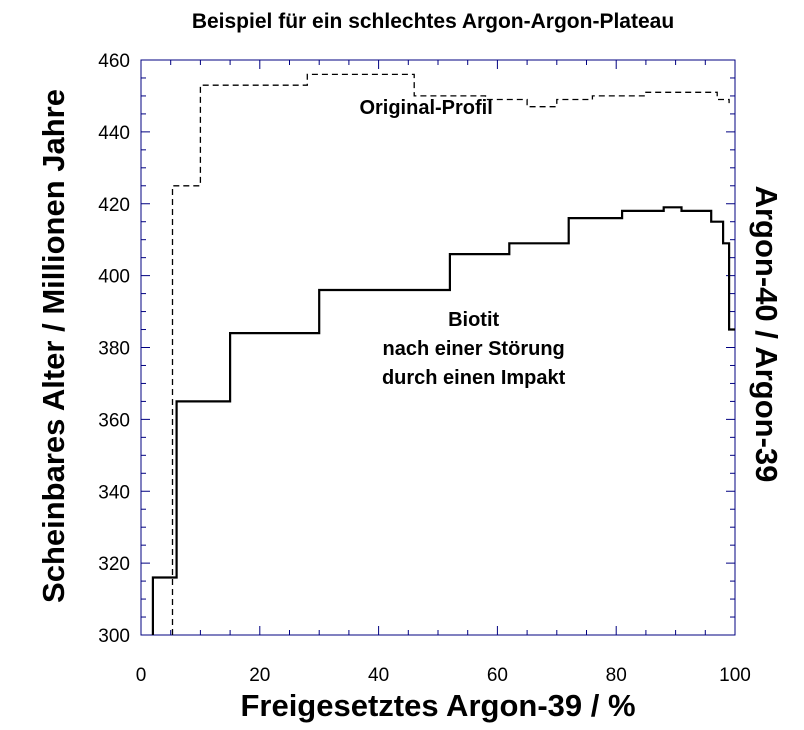 The width and height of the screenshot is (804, 730). I want to click on right-axis-title: Argon-40 / Argon-39, so click(766, 334).